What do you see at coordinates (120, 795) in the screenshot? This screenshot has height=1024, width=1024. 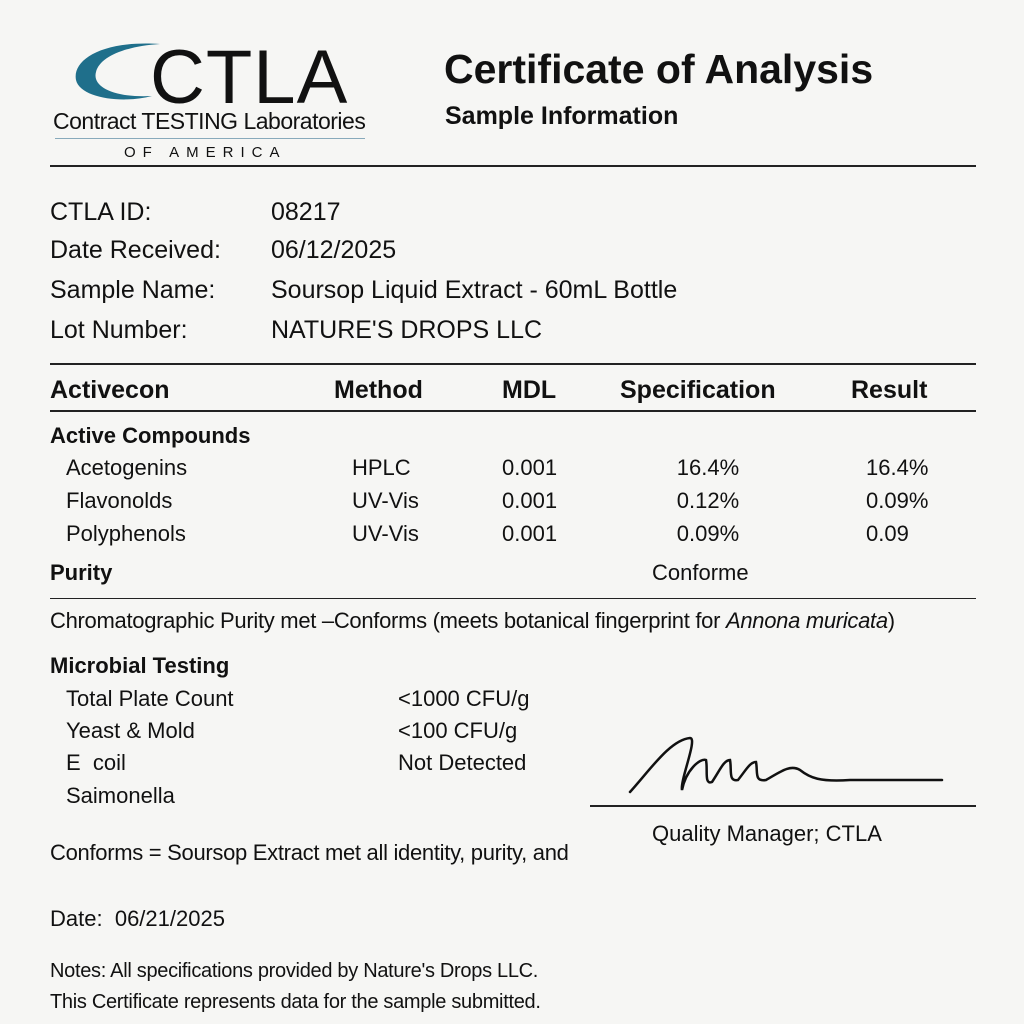 I see `test-name: Saimonella` at bounding box center [120, 795].